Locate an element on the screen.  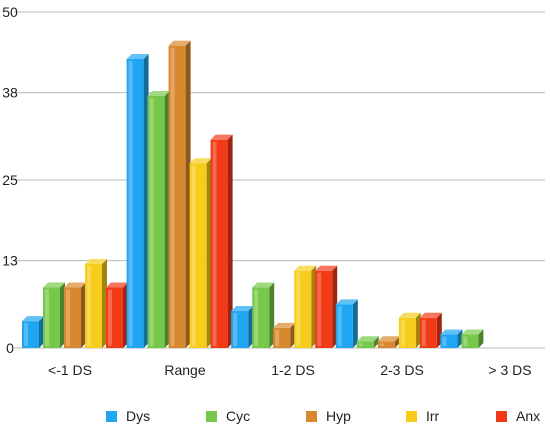
legend: Dys Cyc Hyp Irr Anx is located at coordinates (323, 416).